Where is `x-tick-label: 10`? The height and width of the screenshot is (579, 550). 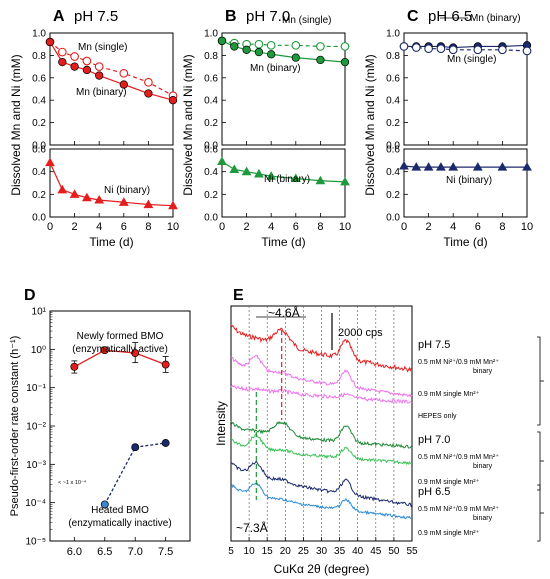
x-tick-label: 10 is located at coordinates (173, 227).